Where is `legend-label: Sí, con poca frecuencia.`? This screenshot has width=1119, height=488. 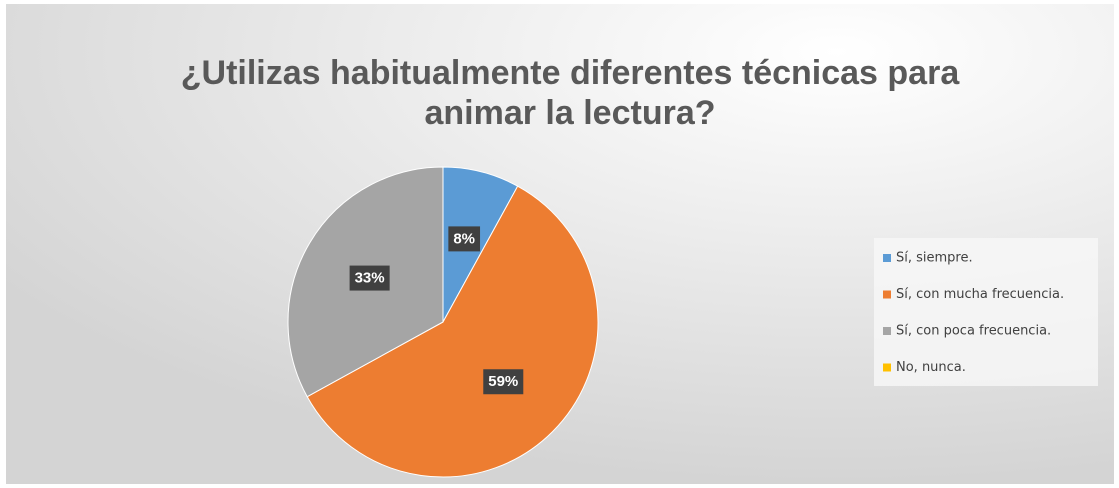 legend-label: Sí, con poca frecuencia. is located at coordinates (973, 331).